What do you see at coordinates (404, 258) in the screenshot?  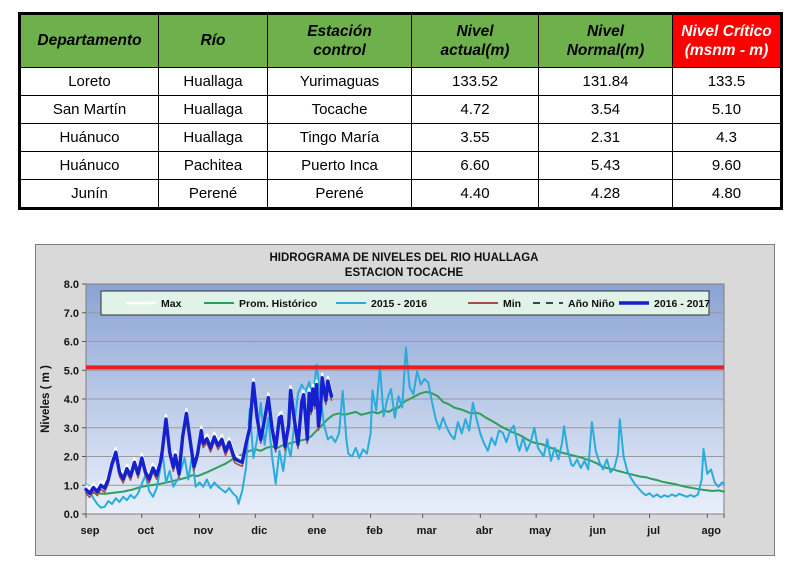 I see `chart-title: HIDROGRAMA DE NIVELES DEL RIO HUALLAGA` at bounding box center [404, 258].